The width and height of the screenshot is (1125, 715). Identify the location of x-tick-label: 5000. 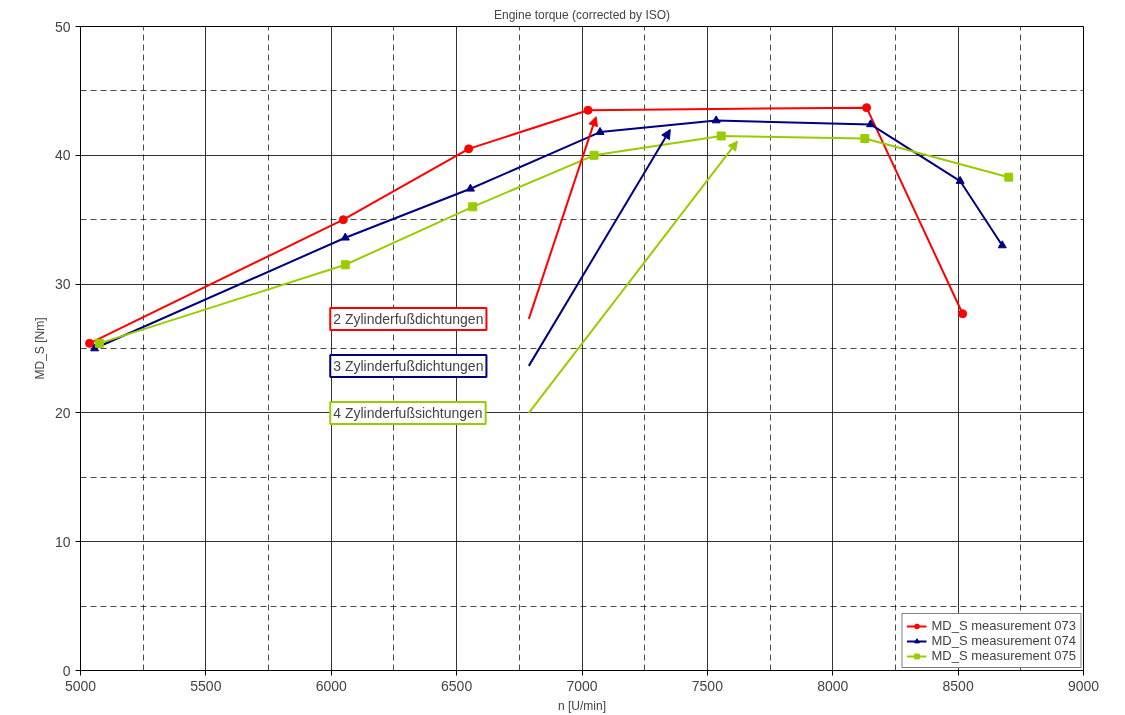
(80, 685).